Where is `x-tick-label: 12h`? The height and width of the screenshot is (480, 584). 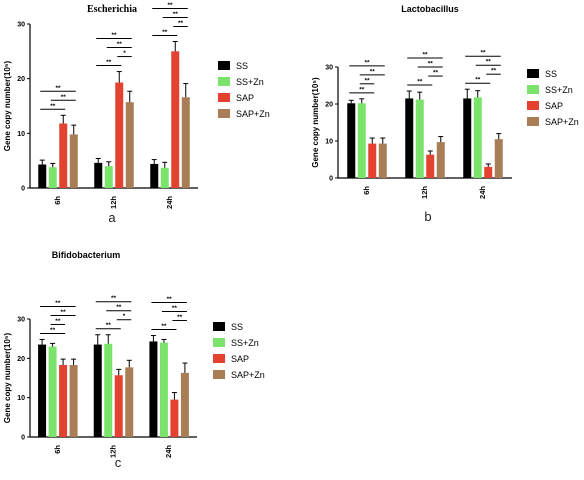
x-tick-label: 12h is located at coordinates (113, 202).